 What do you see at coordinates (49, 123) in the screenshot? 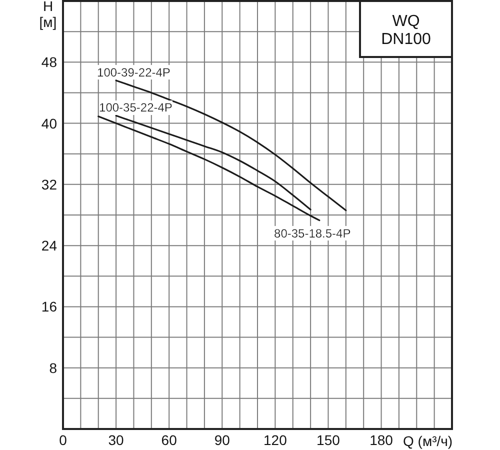
I see `y-tick-label: 40` at bounding box center [49, 123].